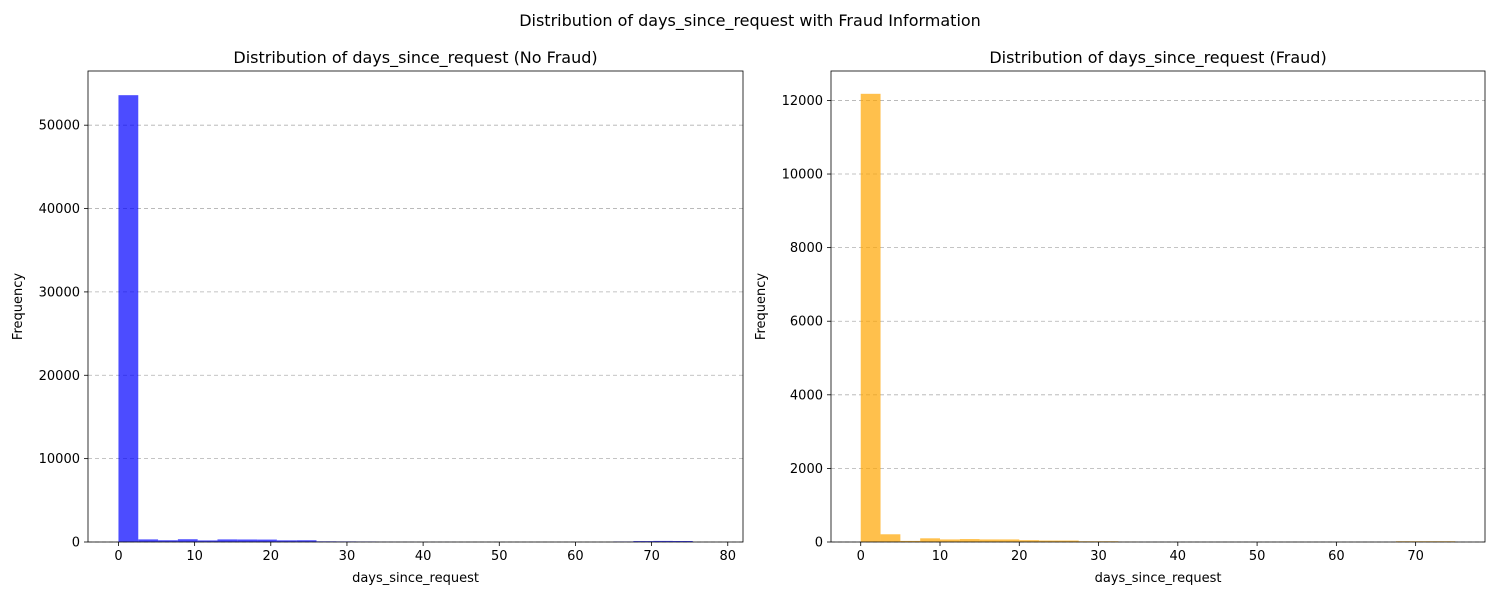 The image size is (1500, 600). I want to click on no-fraud-y-tick-label: 40000, so click(59, 209).